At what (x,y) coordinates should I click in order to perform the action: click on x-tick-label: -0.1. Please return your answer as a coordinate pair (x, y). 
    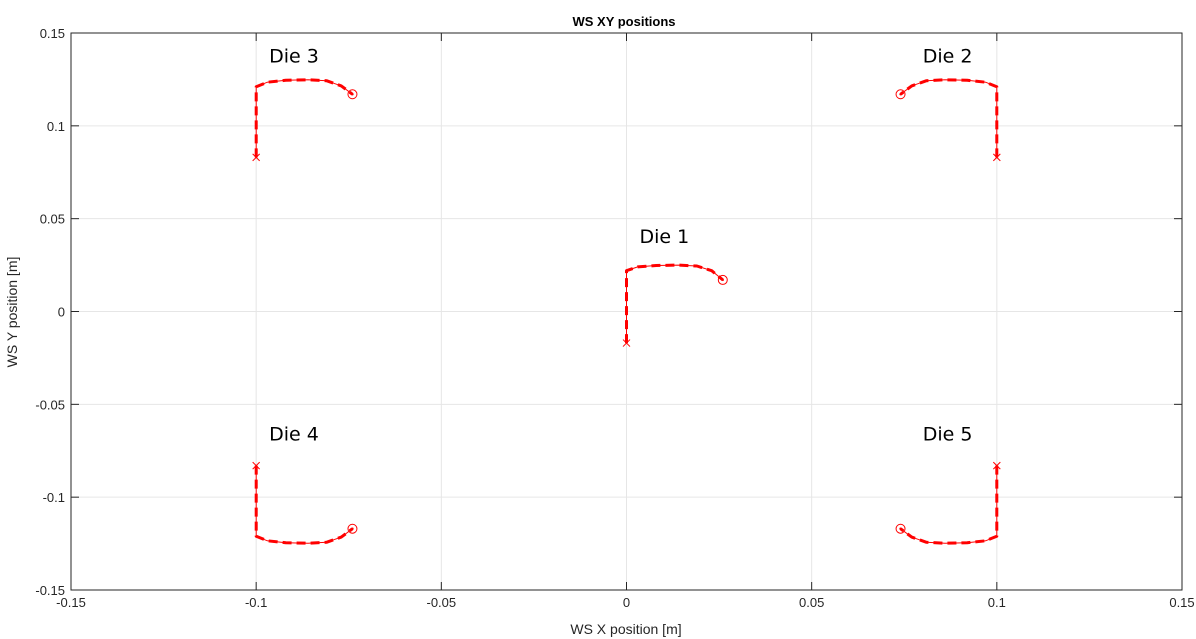
    Looking at the image, I should click on (256, 602).